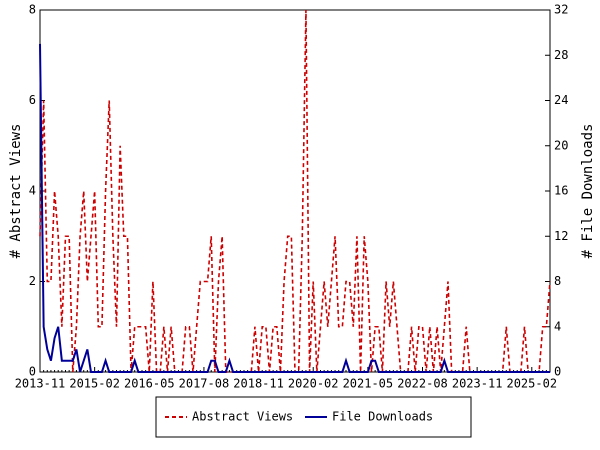  What do you see at coordinates (531, 384) in the screenshot?
I see `x-tick-label: 2025-02` at bounding box center [531, 384].